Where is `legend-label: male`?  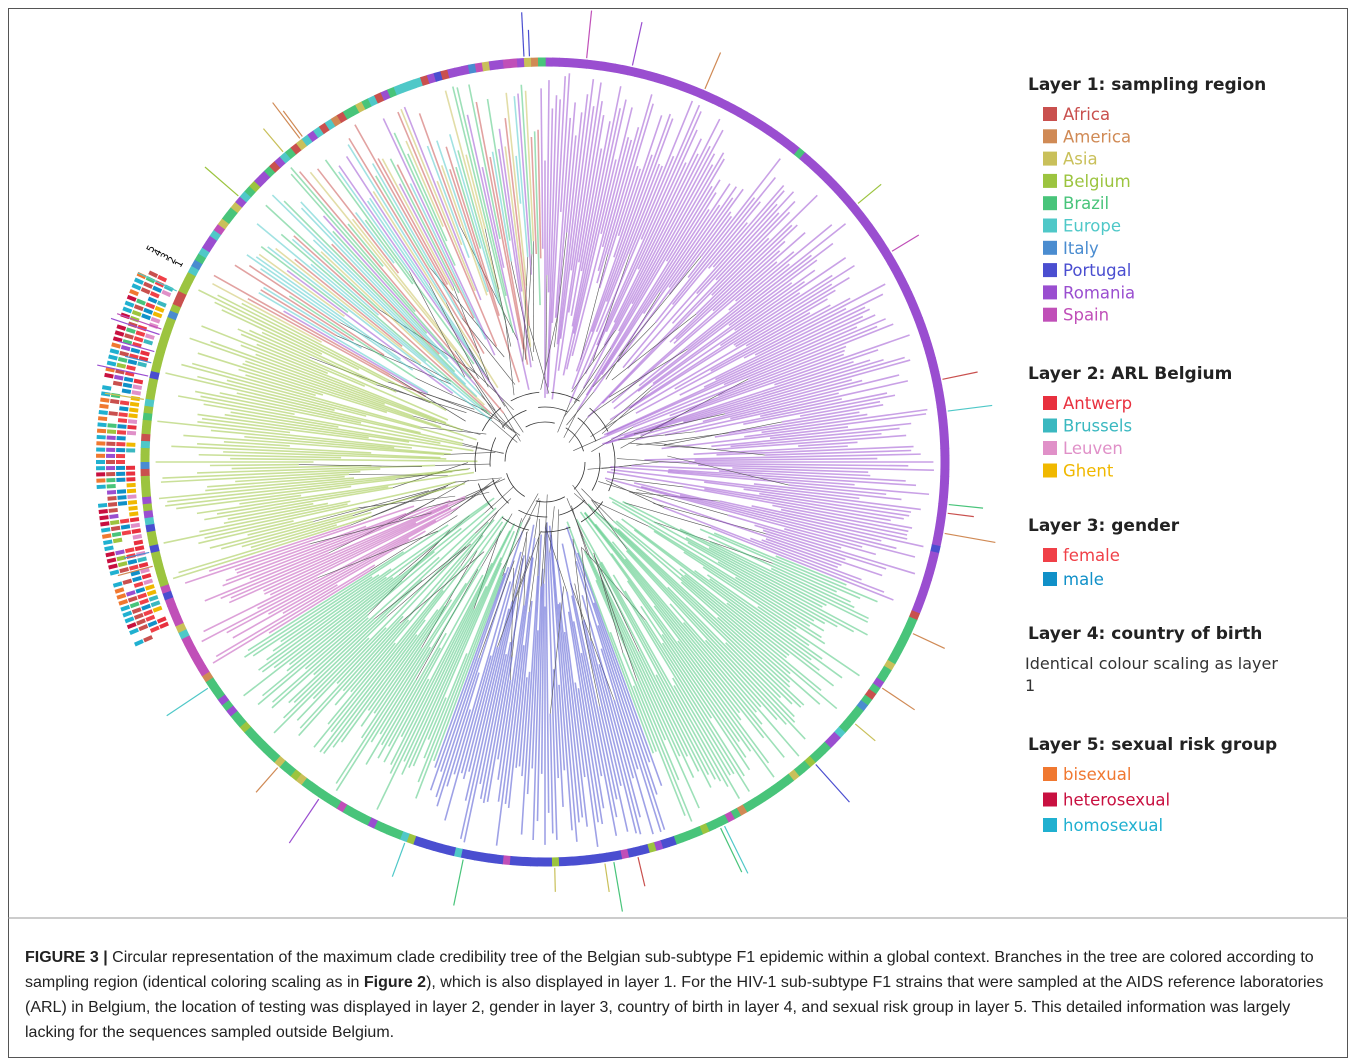 legend-label: male is located at coordinates (1083, 579).